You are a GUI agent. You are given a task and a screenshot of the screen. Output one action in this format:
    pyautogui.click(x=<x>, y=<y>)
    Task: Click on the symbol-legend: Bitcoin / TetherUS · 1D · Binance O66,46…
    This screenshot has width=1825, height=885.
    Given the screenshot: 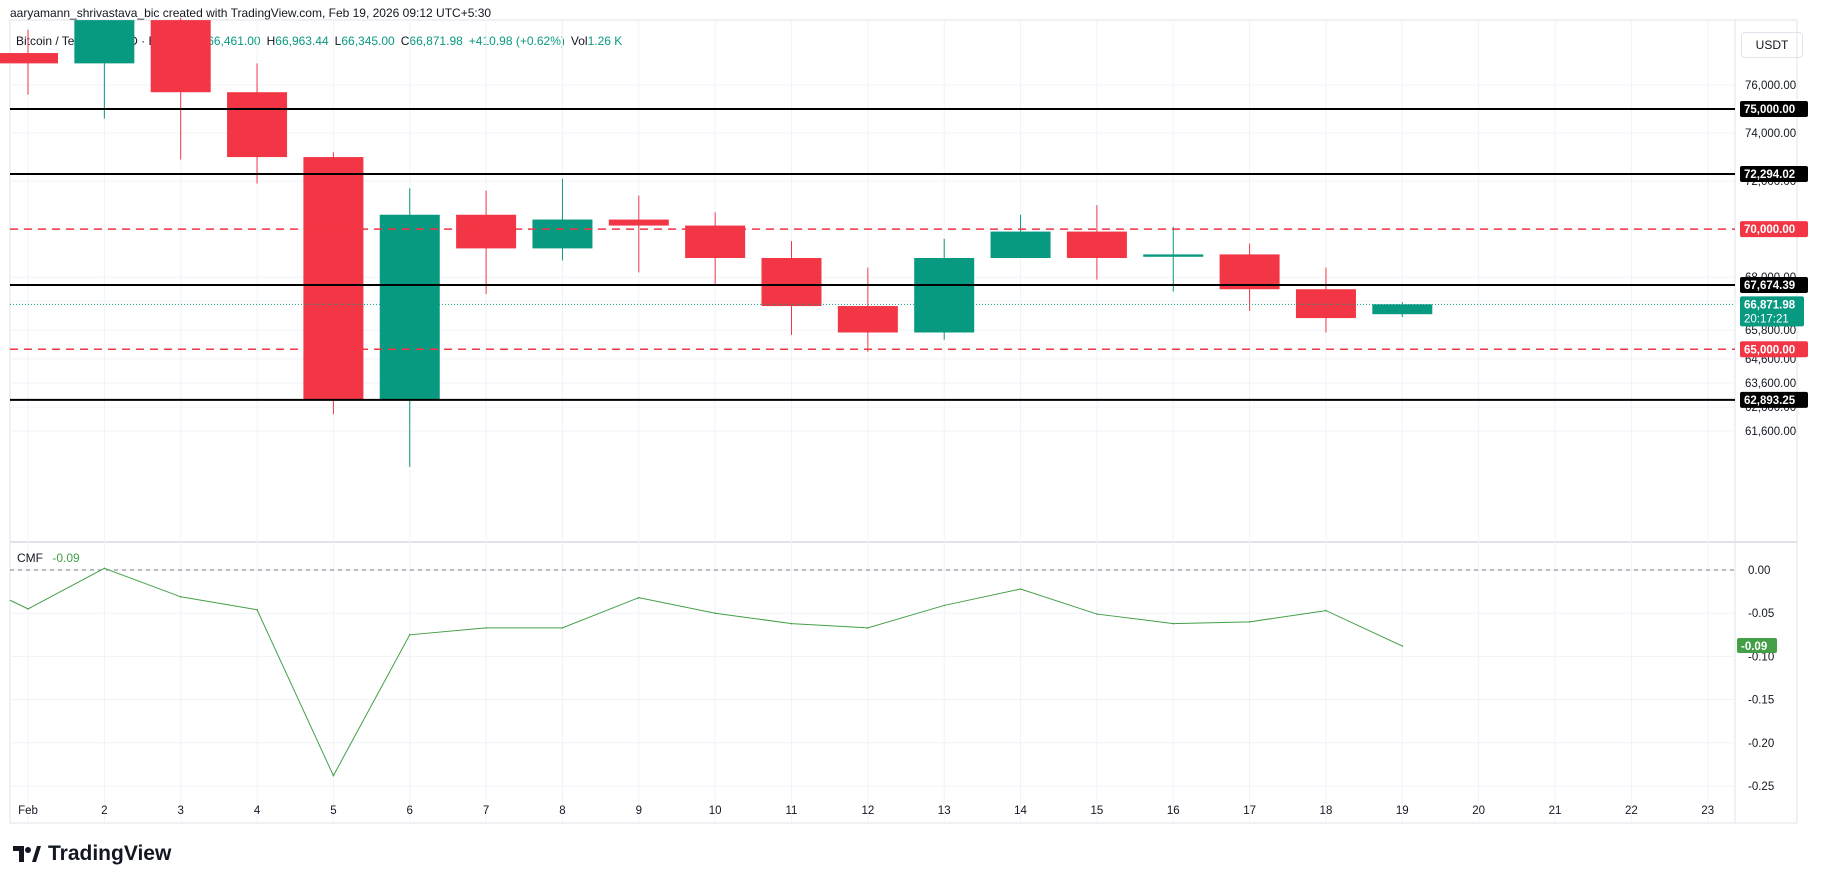 What is the action you would take?
    pyautogui.click(x=319, y=41)
    